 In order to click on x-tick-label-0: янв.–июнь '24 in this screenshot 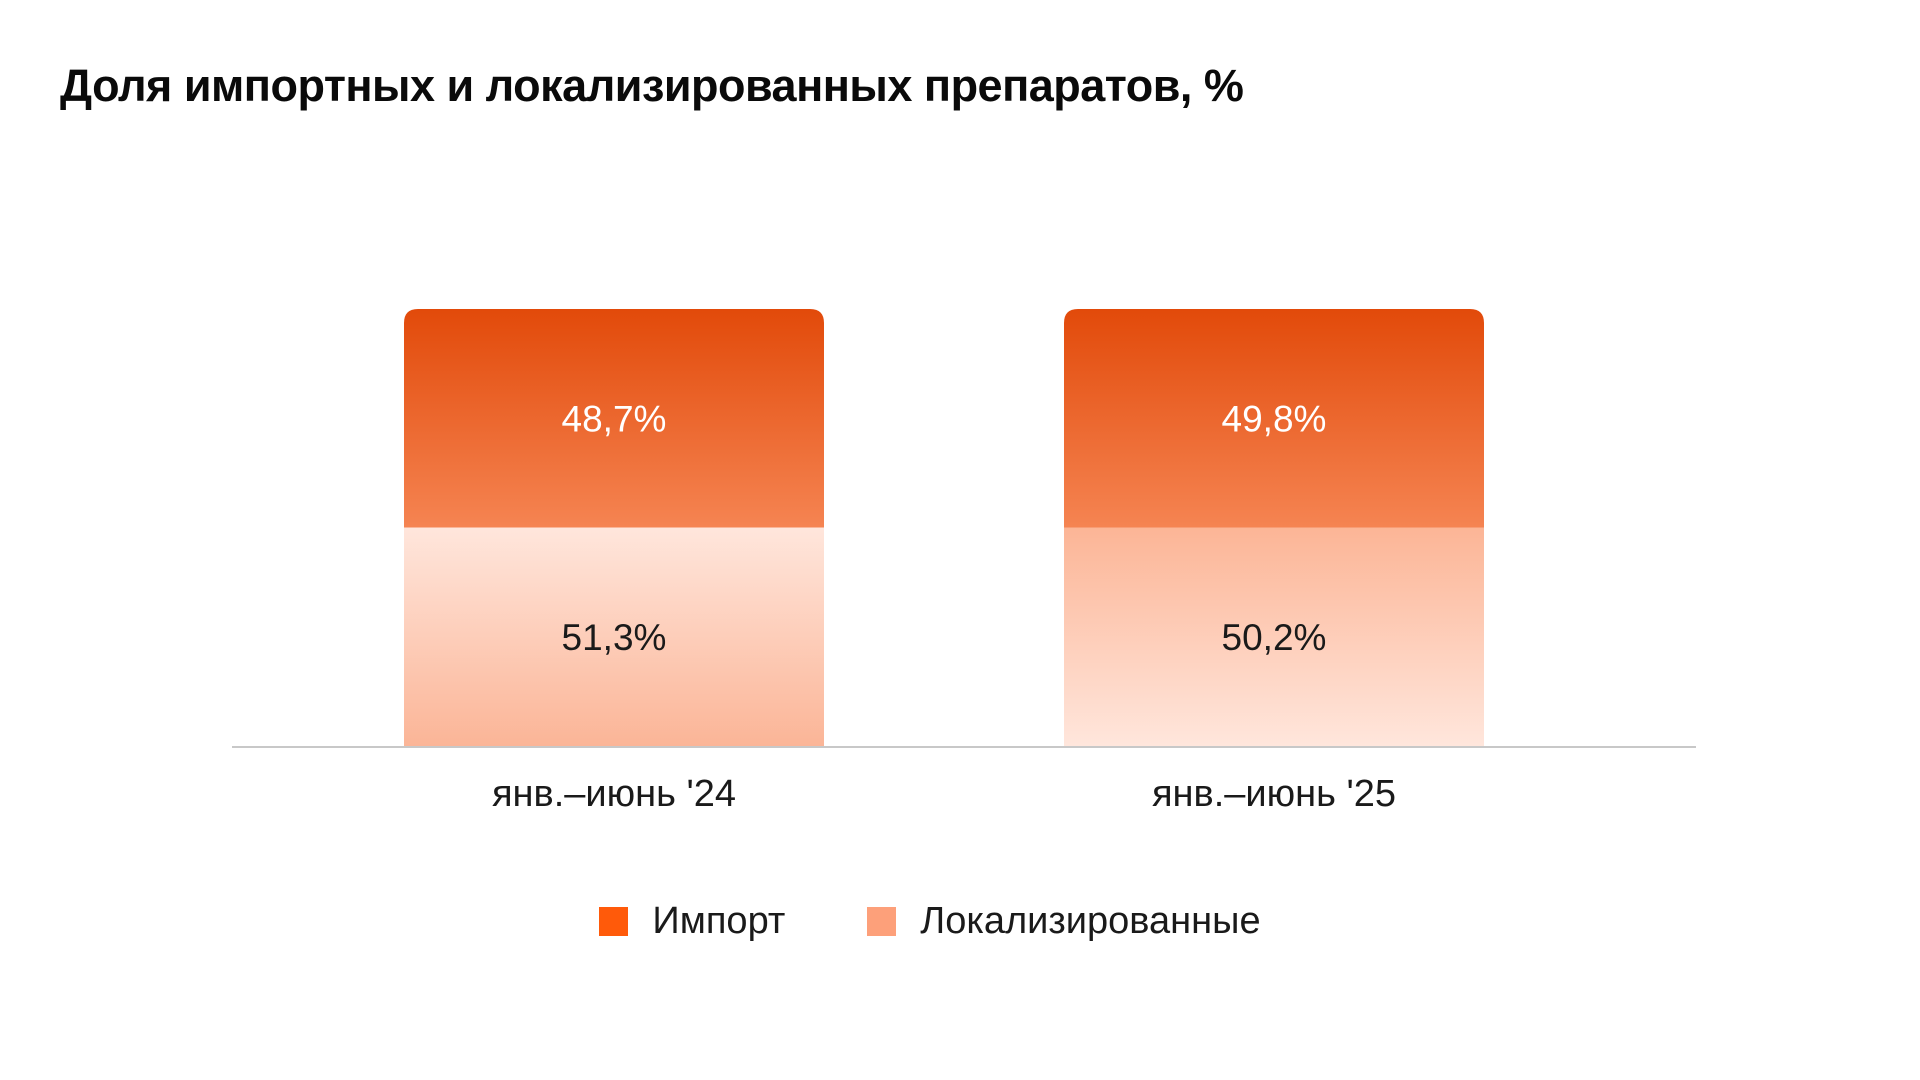, I will do `click(614, 794)`.